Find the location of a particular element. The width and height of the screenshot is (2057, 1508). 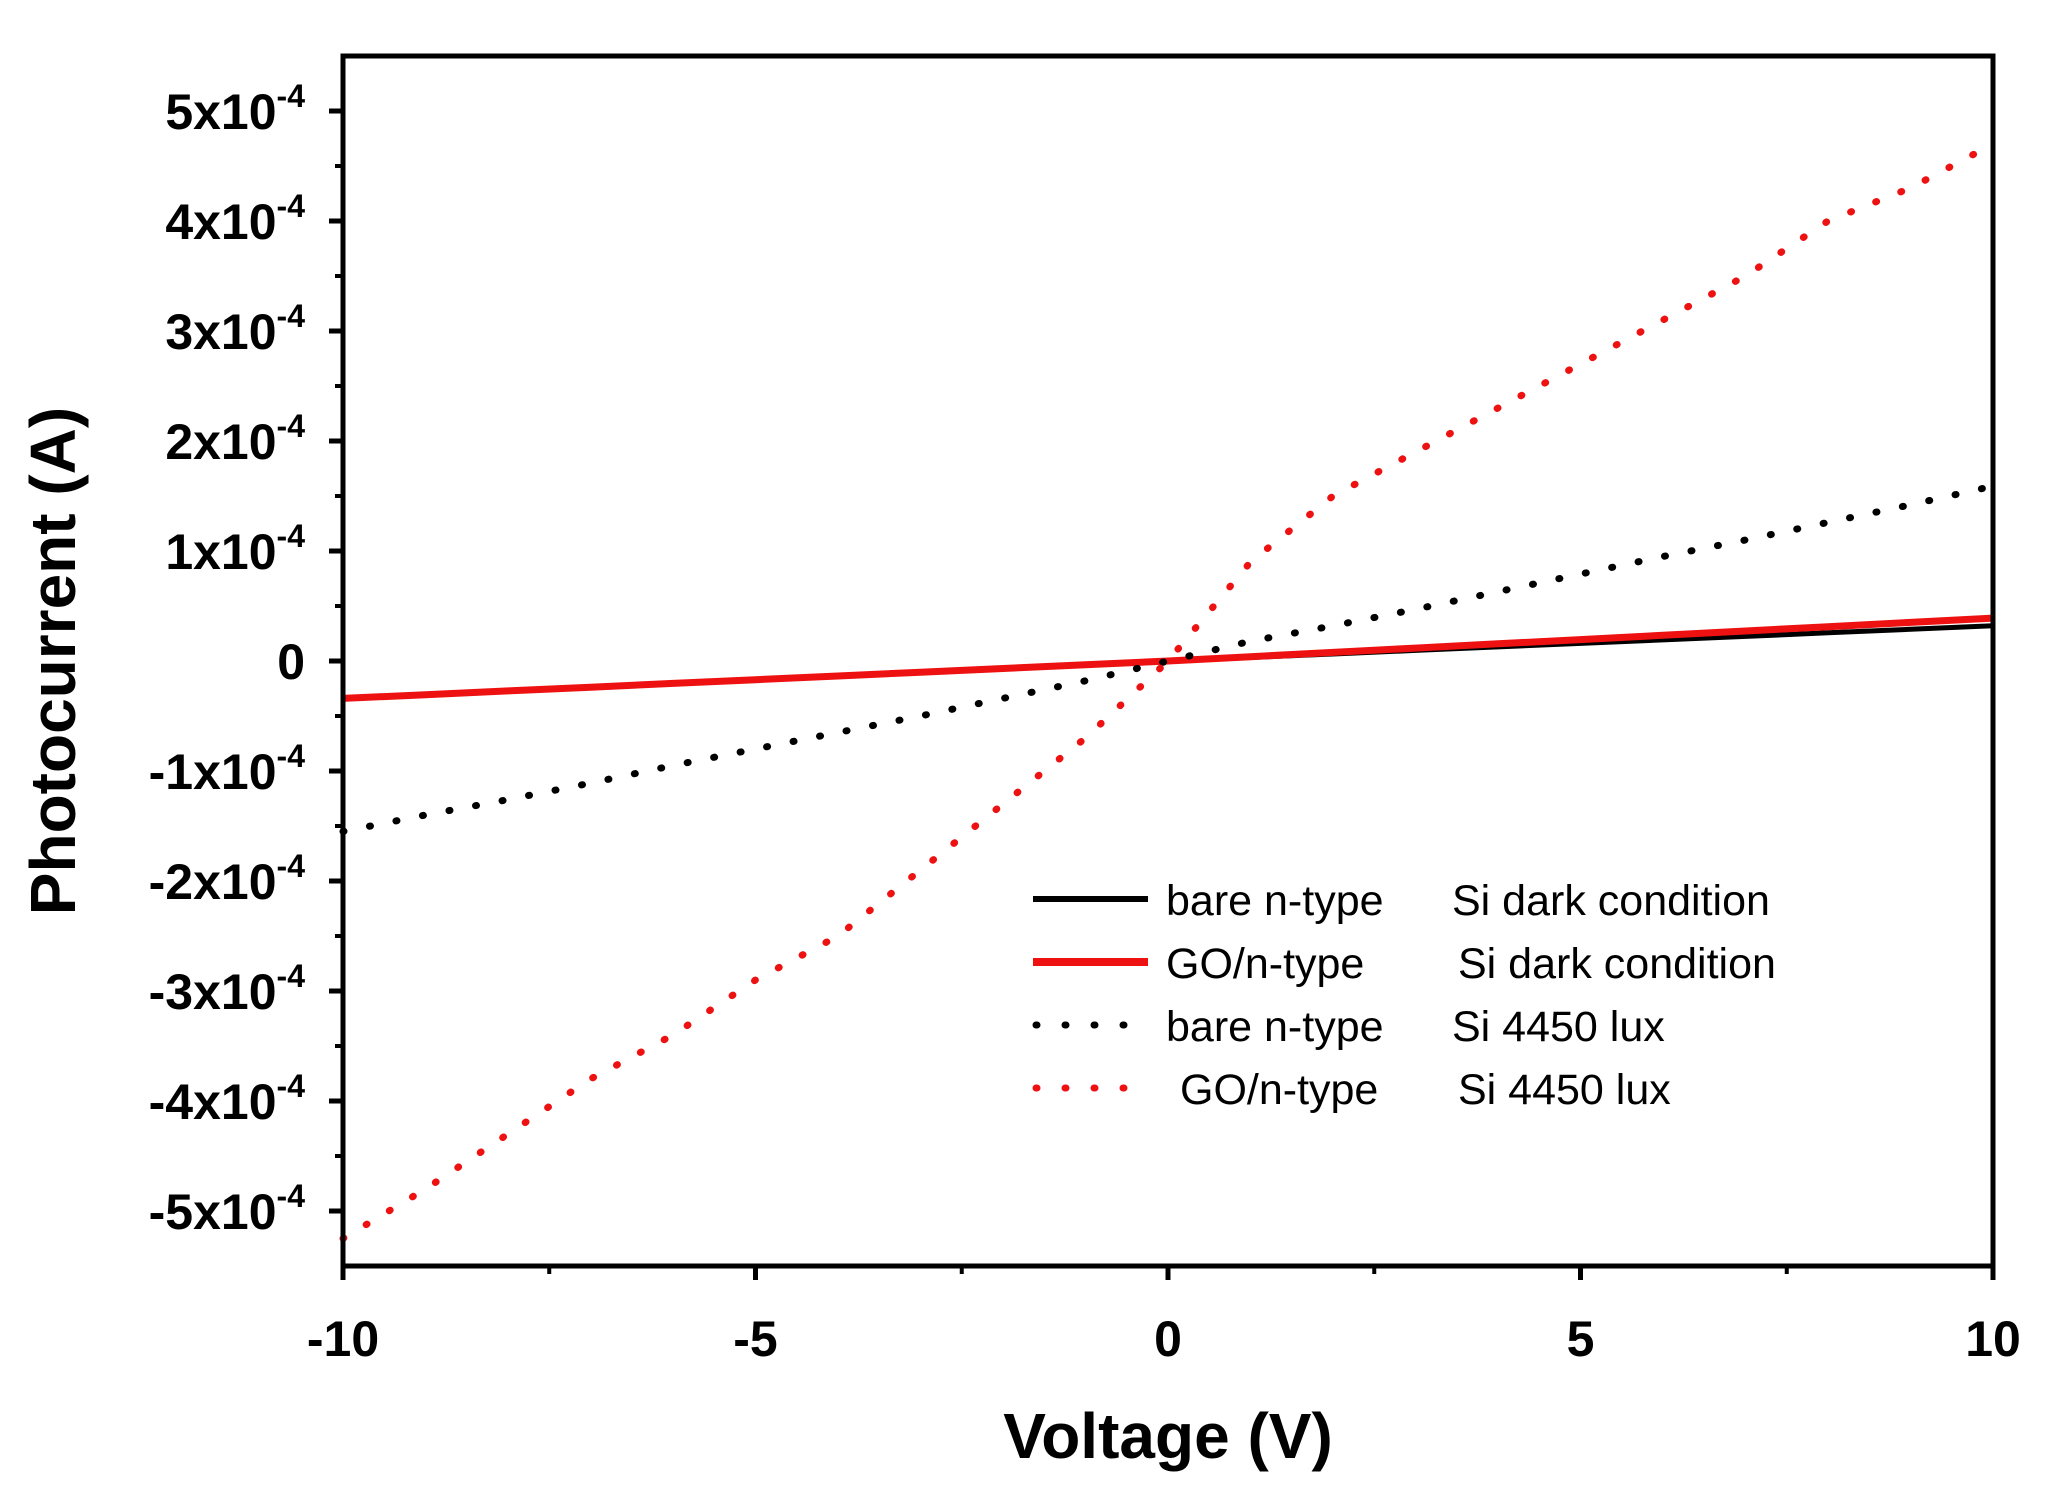

y-tick-label: -3x10⁻⁴ is located at coordinates (227, 989).